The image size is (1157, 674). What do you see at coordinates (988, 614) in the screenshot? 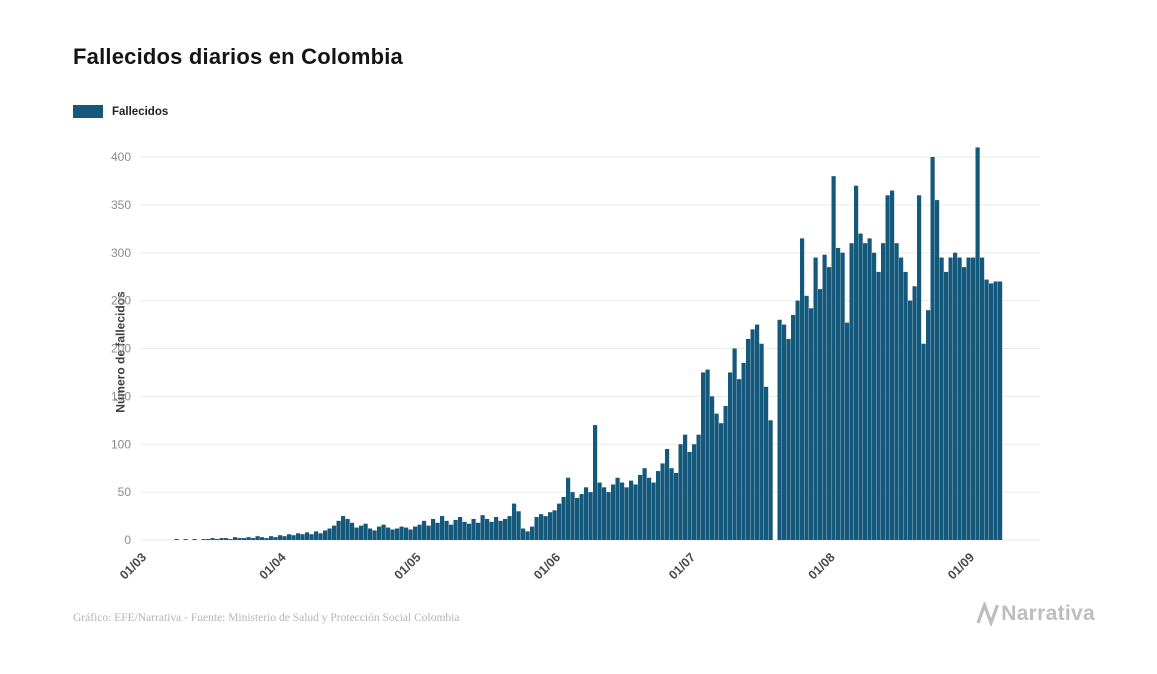
I see `narrativa-logo-icon` at bounding box center [988, 614].